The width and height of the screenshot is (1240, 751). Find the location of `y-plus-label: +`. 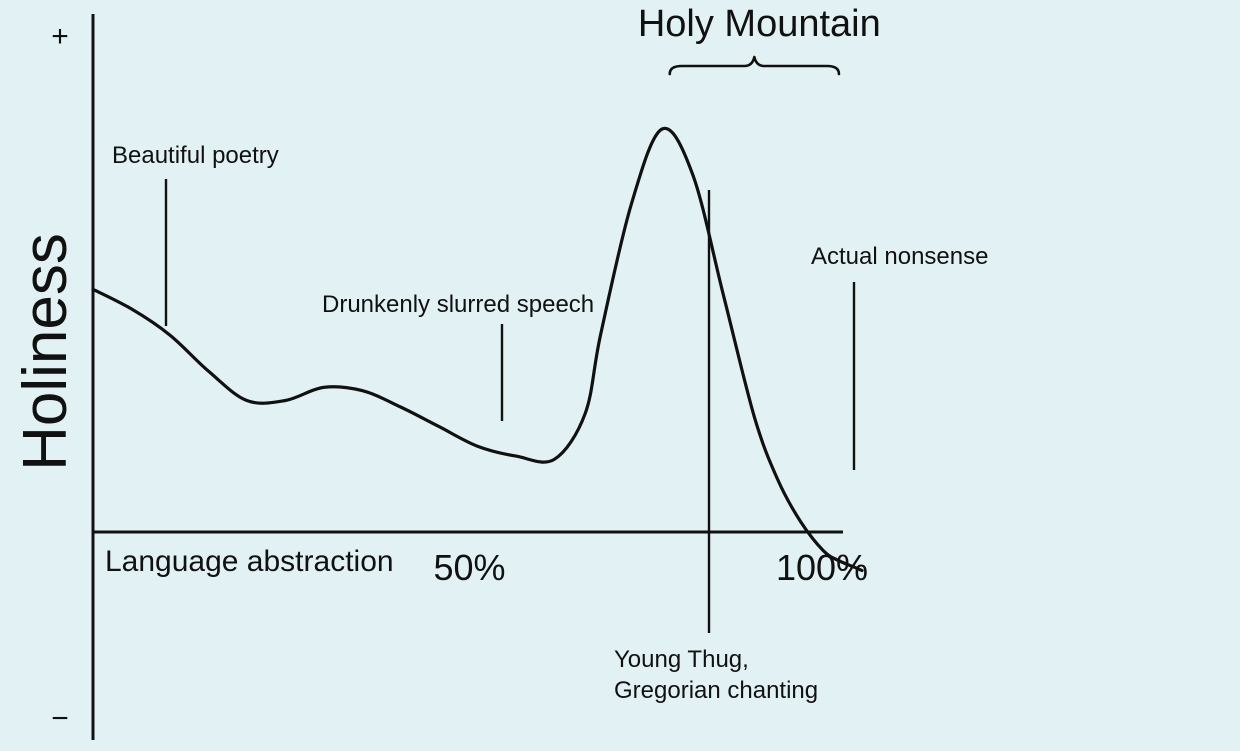

y-plus-label: + is located at coordinates (60, 36).